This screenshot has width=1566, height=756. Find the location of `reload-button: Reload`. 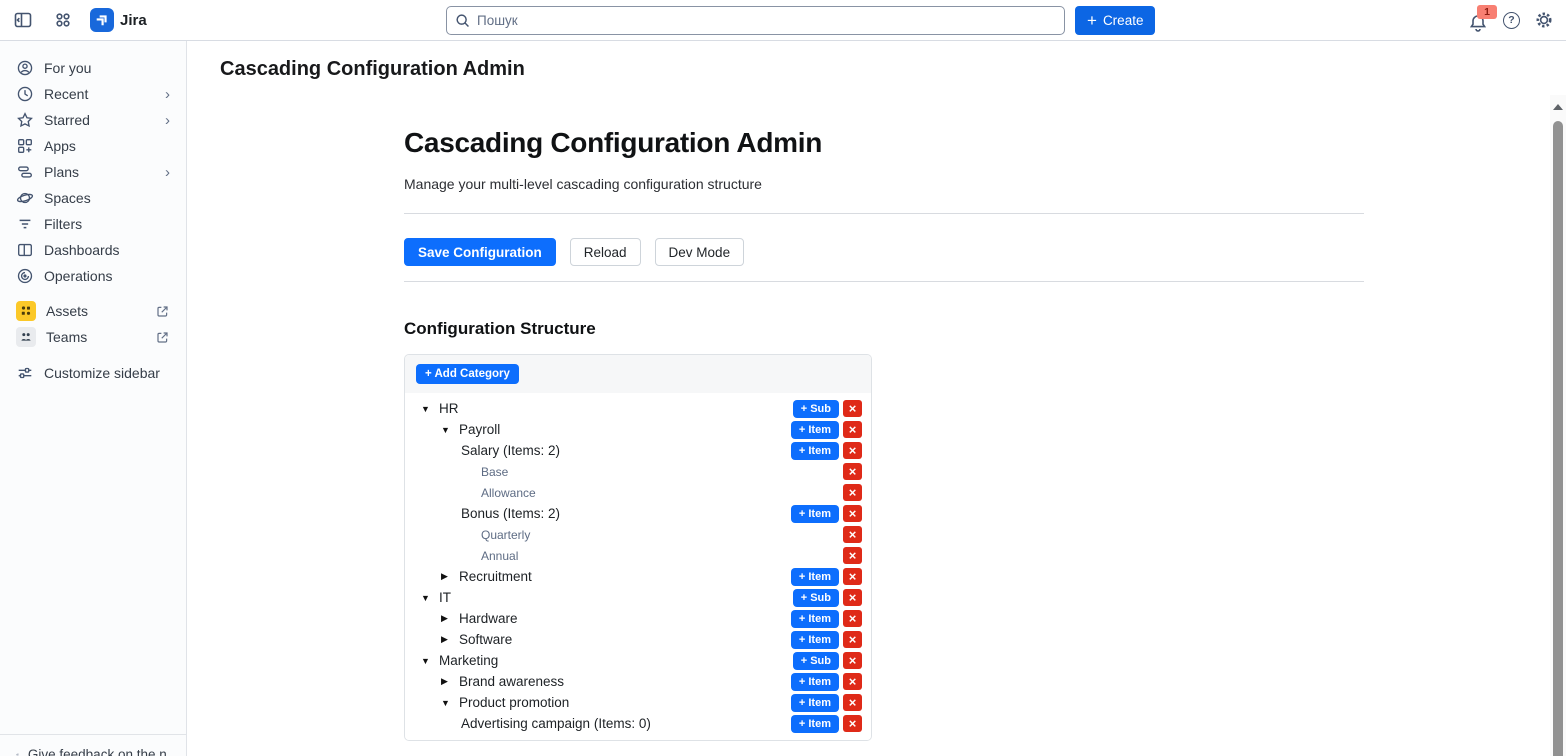

reload-button: Reload is located at coordinates (605, 252).